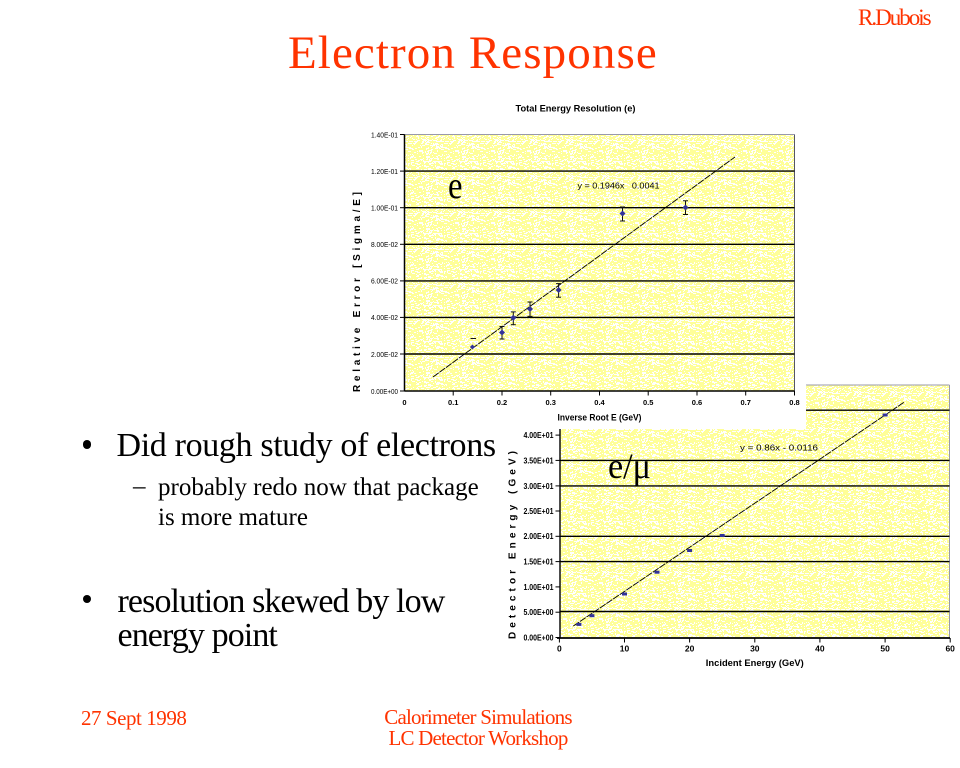 The height and width of the screenshot is (768, 960). I want to click on svg-text: 20, so click(690, 649).